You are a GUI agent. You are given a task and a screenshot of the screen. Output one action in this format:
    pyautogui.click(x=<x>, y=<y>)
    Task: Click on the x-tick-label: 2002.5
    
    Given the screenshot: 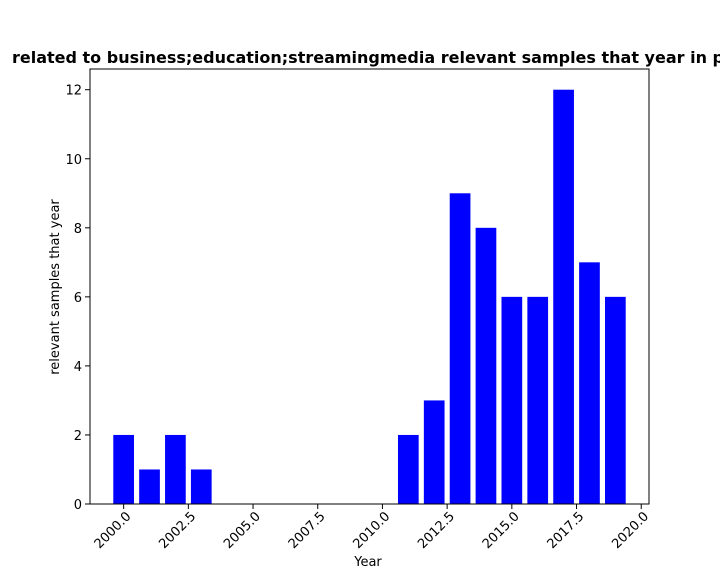 What is the action you would take?
    pyautogui.click(x=177, y=530)
    